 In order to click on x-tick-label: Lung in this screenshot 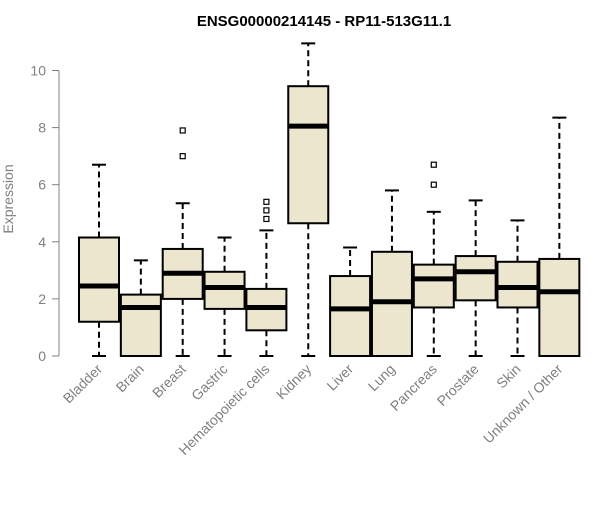, I will do `click(381, 377)`.